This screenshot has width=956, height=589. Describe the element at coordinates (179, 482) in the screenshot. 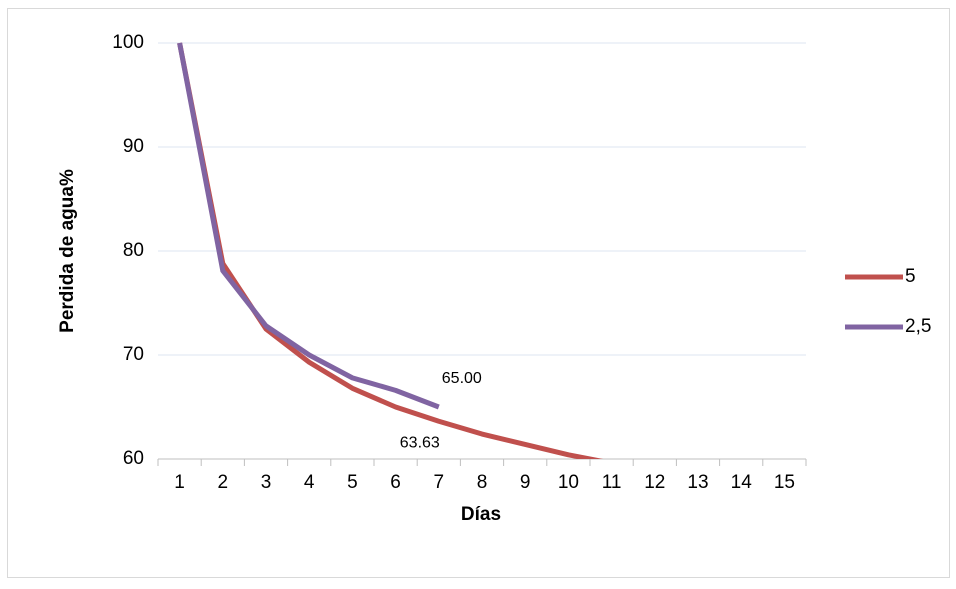

I see `x-tick-label: 1` at that location.